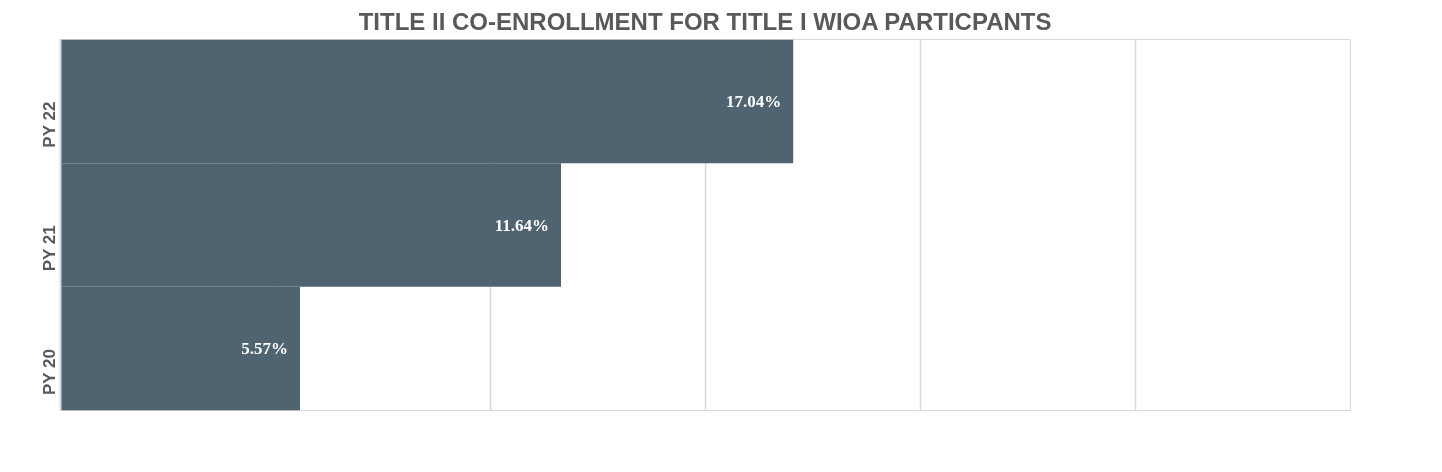  Describe the element at coordinates (522, 225) in the screenshot. I see `data-label: 11.64%` at that location.